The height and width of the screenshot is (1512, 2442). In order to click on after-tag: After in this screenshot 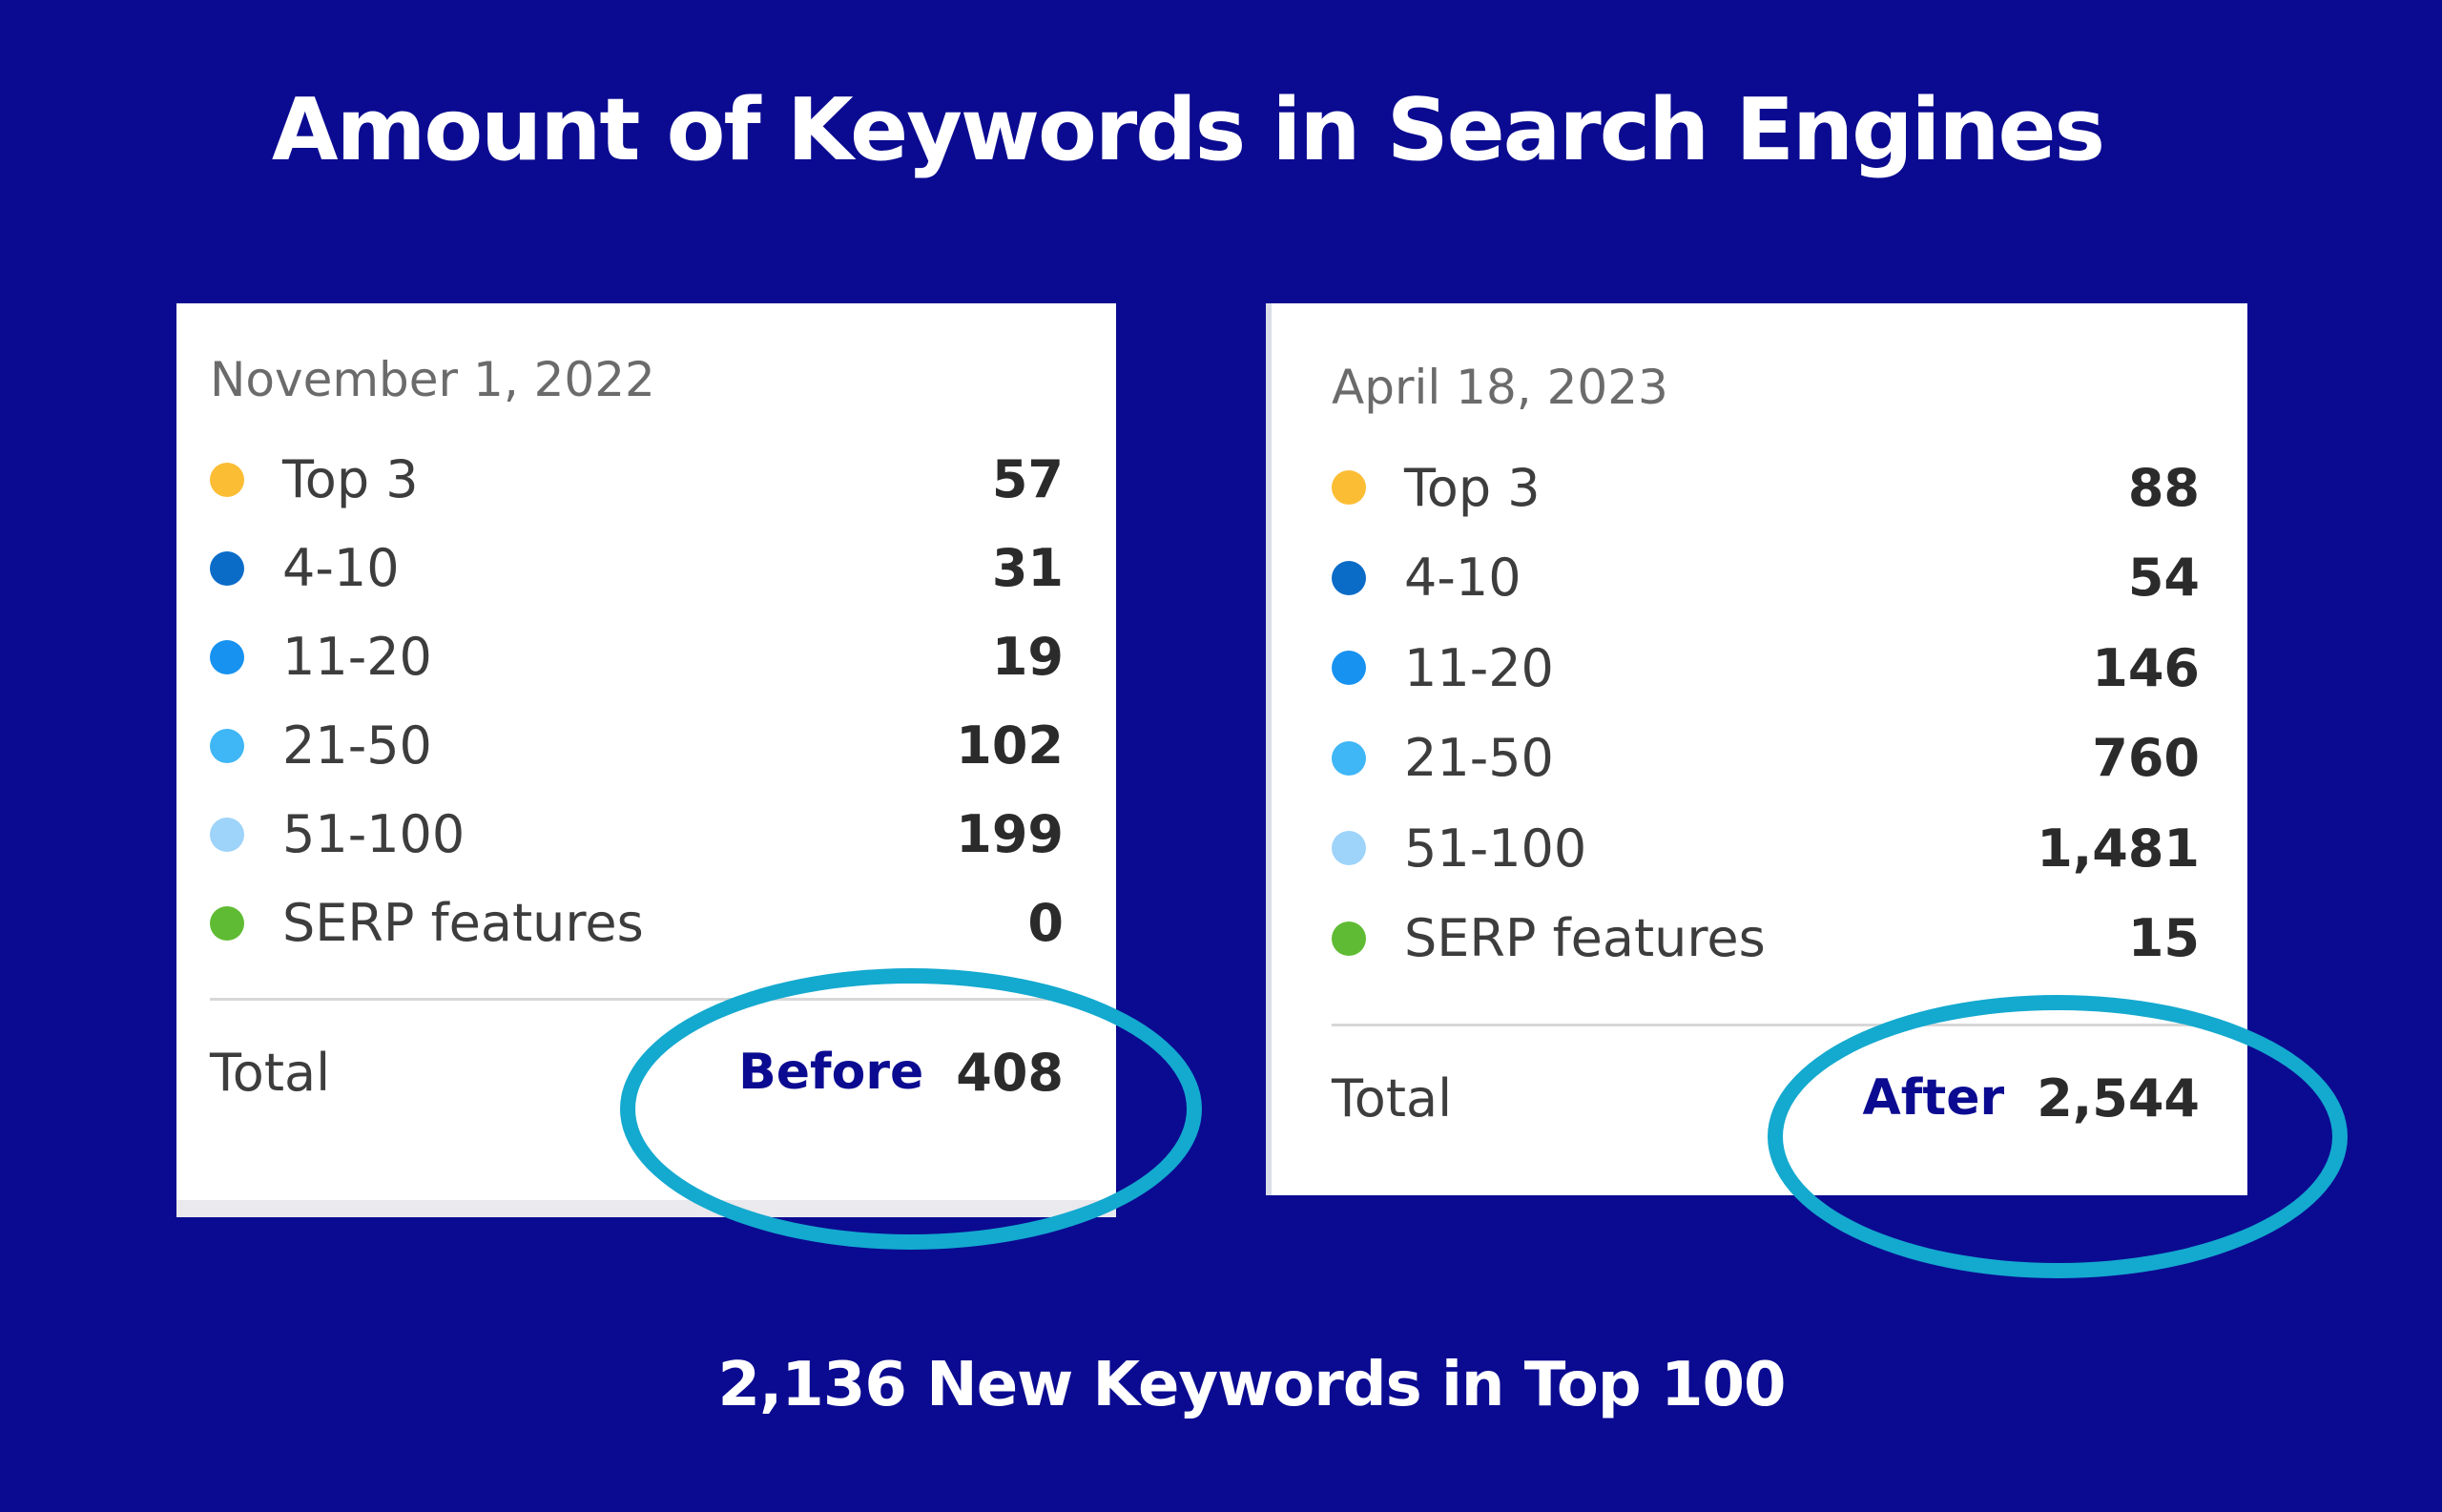, I will do `click(1933, 1098)`.